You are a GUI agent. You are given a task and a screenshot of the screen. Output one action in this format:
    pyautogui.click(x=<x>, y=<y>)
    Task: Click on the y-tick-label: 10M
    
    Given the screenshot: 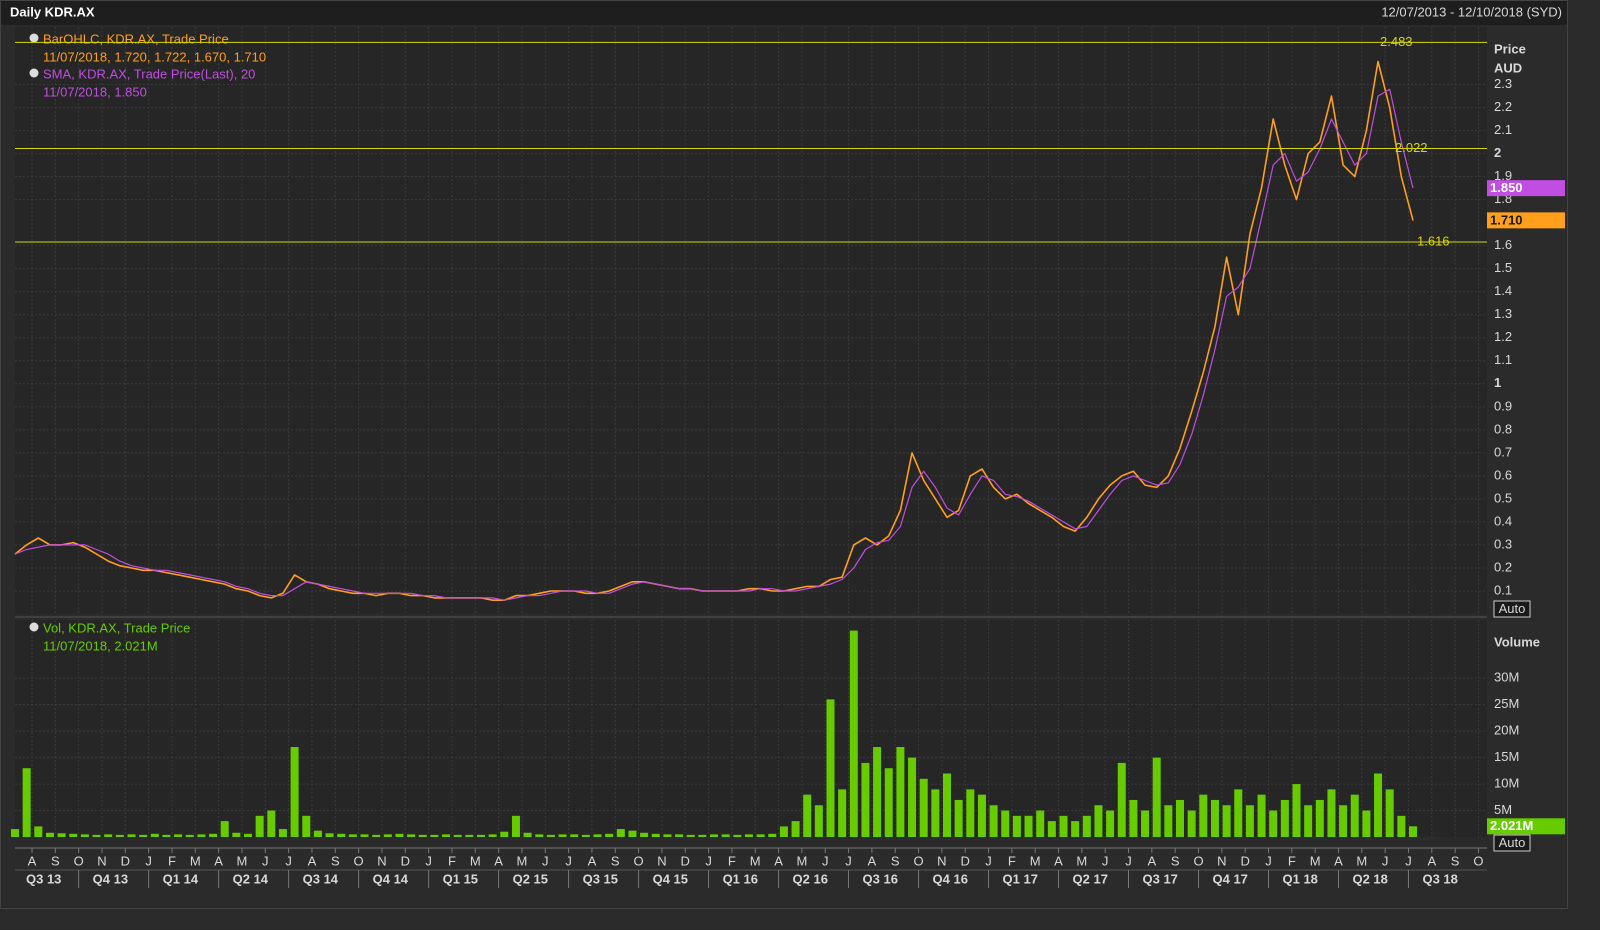 What is the action you would take?
    pyautogui.click(x=1506, y=783)
    